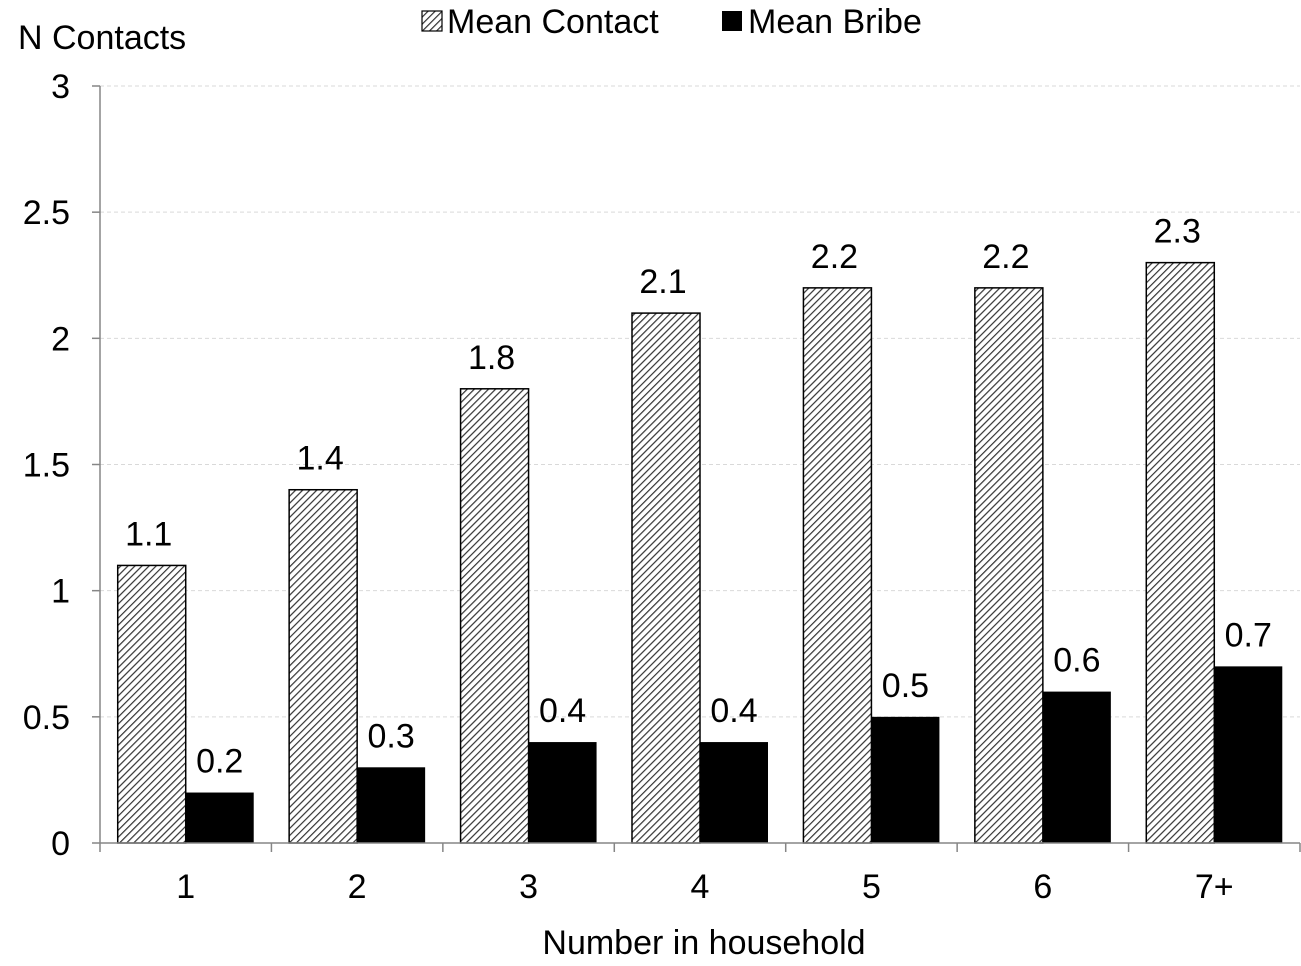 The height and width of the screenshot is (966, 1301). Describe the element at coordinates (528, 887) in the screenshot. I see `x-tick-label: 3` at that location.